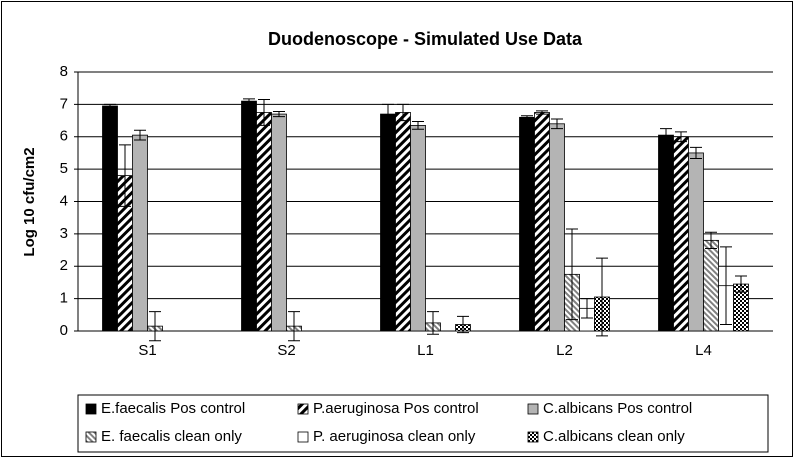 Image resolution: width=795 pixels, height=460 pixels. What do you see at coordinates (425, 350) in the screenshot?
I see `x-tick-label: L1` at bounding box center [425, 350].